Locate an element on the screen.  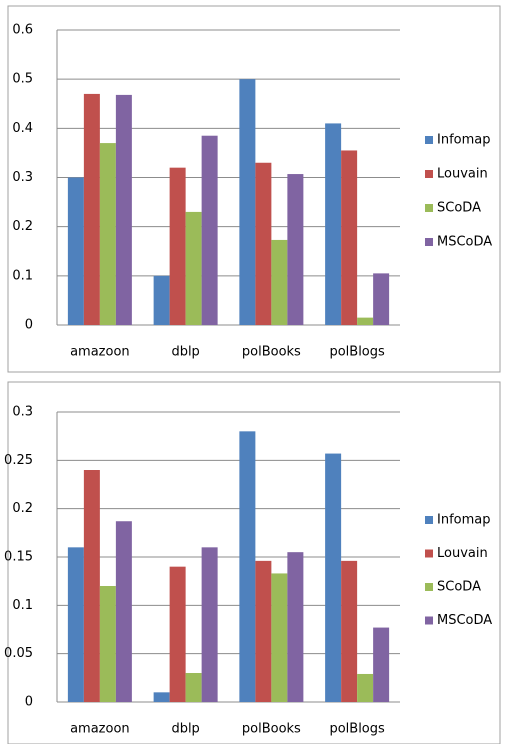
y-tick-label: 0.4 is located at coordinates (22, 128).